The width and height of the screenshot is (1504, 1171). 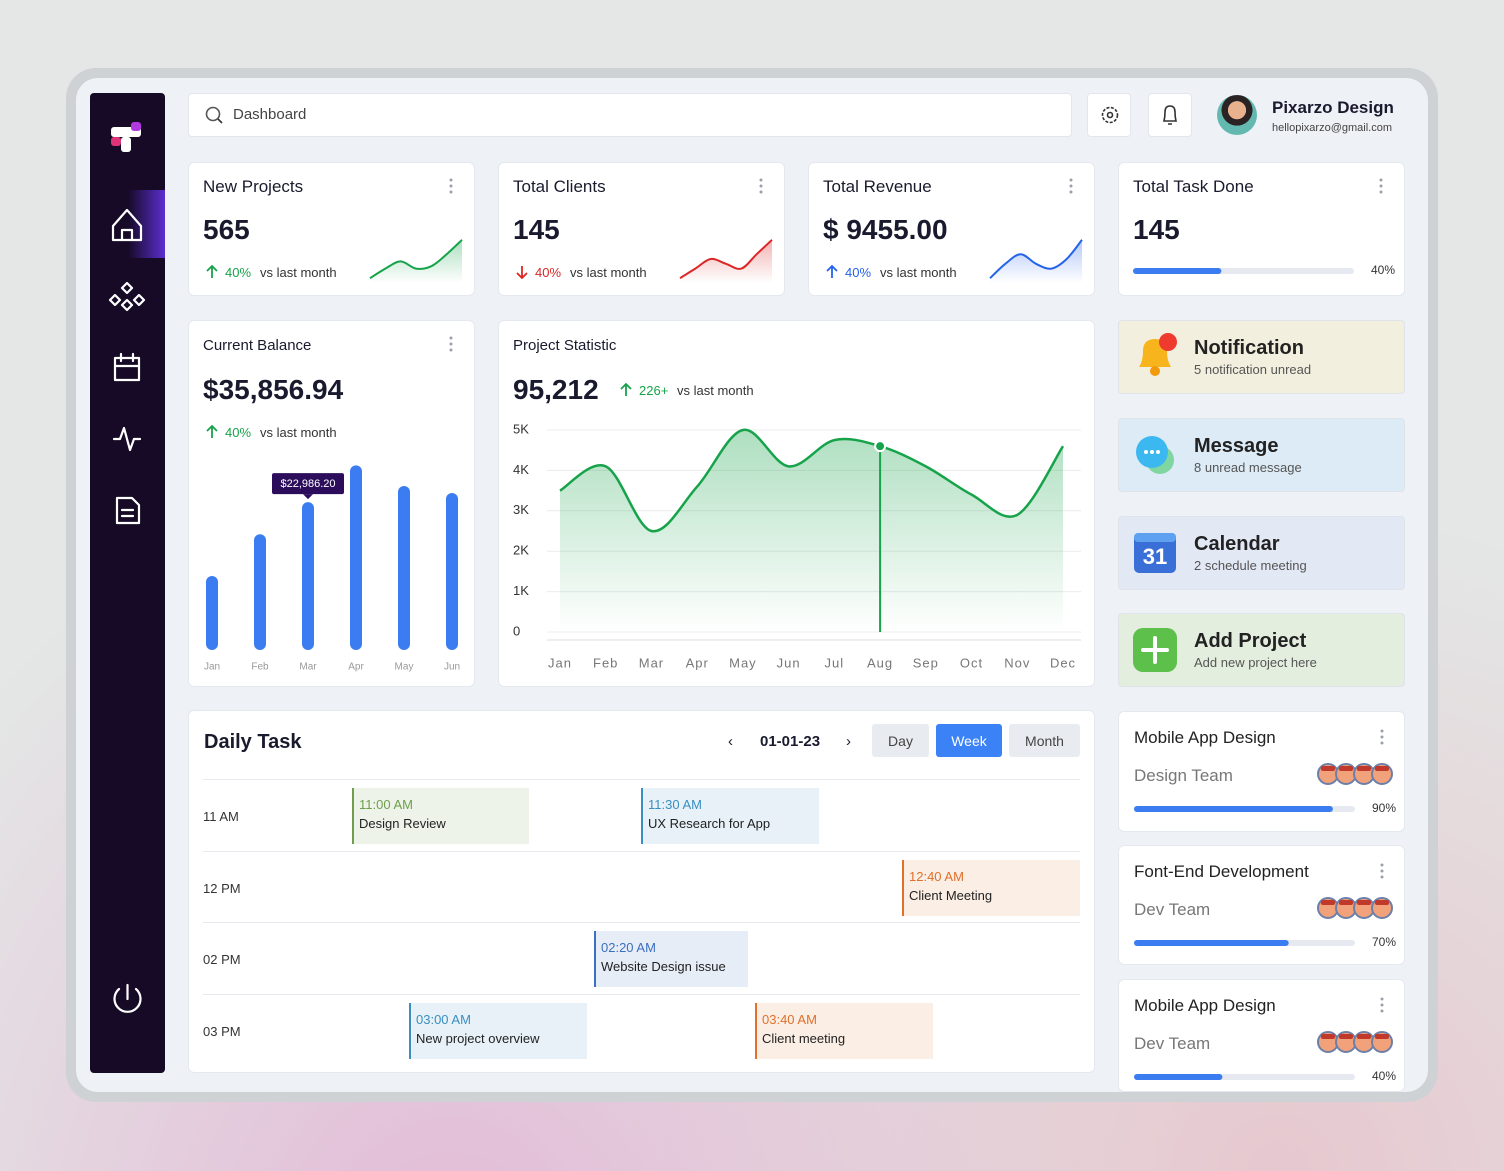 I want to click on stat-value: 565, so click(x=226, y=229).